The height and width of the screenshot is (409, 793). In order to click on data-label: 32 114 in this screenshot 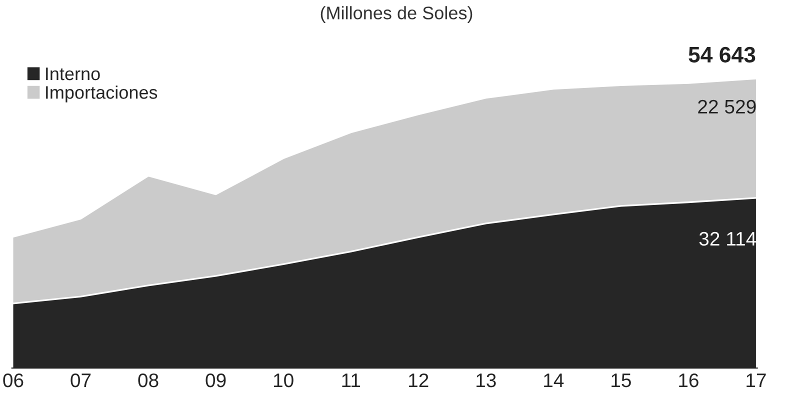, I will do `click(727, 239)`.